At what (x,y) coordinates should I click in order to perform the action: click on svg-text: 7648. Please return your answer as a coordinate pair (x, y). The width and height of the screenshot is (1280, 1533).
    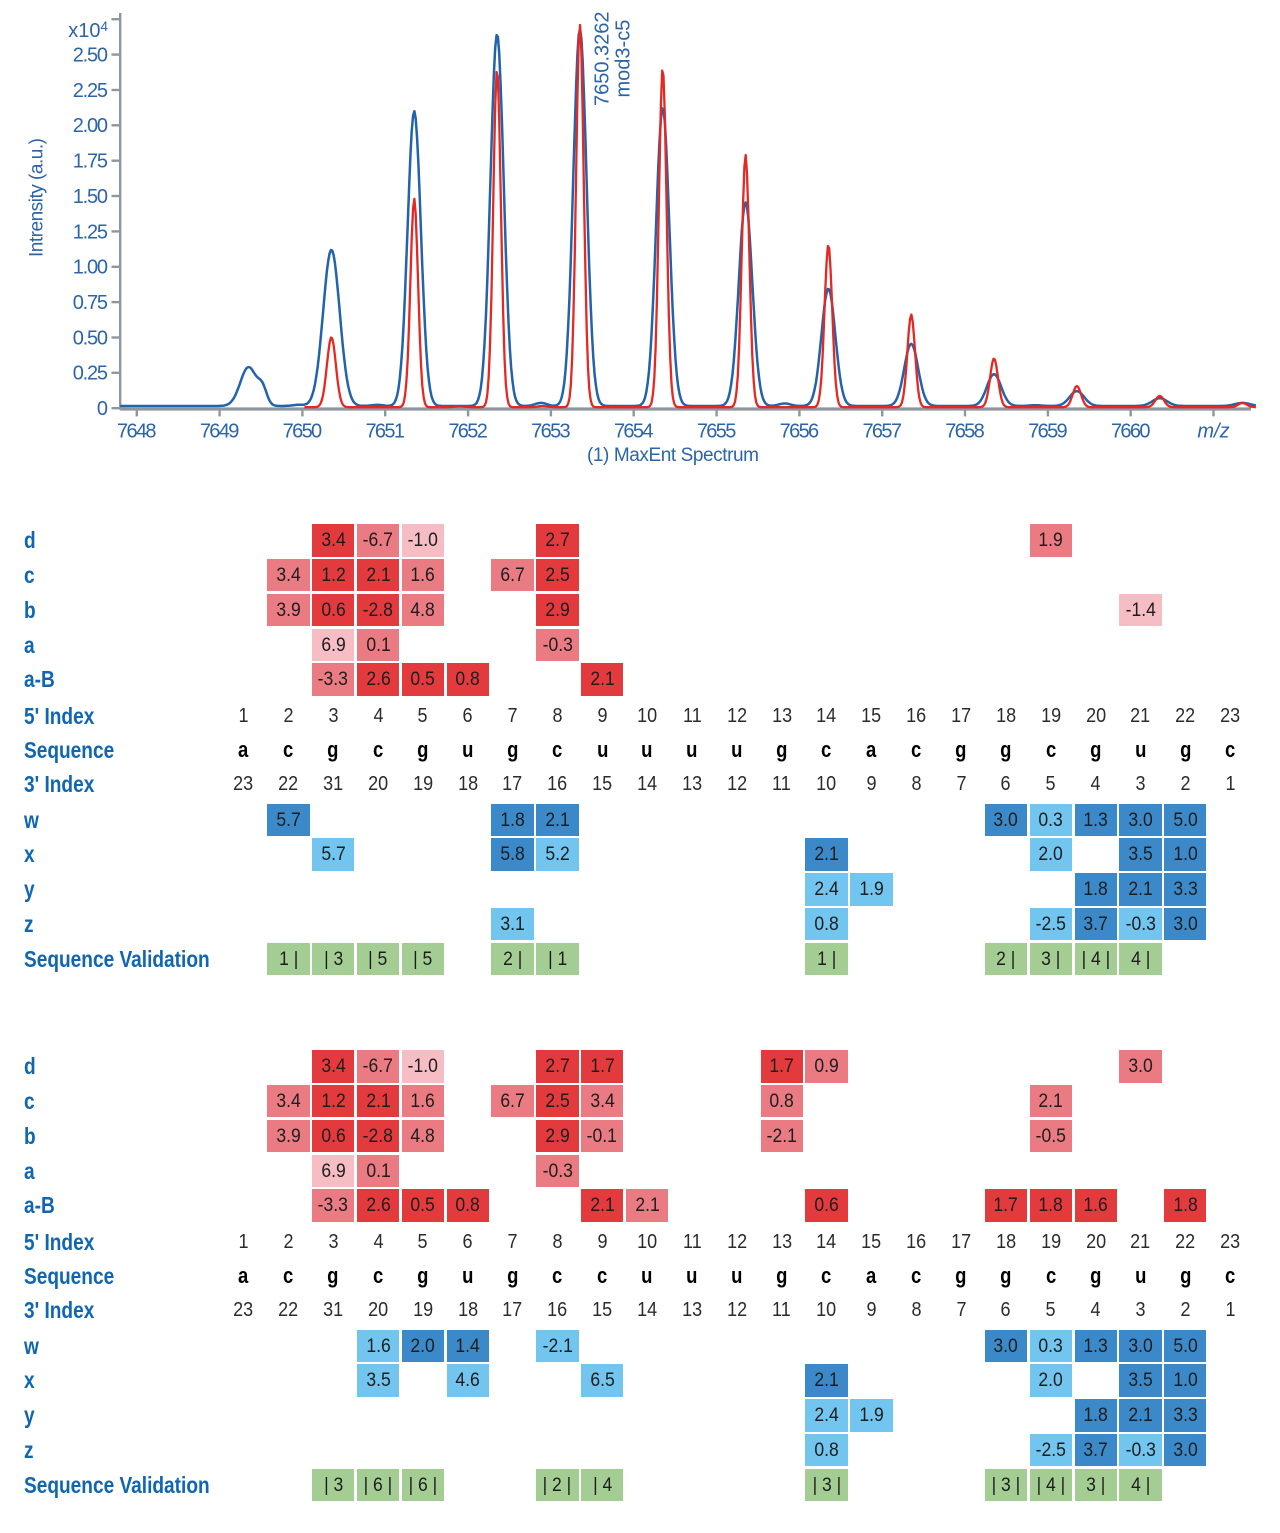
    Looking at the image, I should click on (137, 431).